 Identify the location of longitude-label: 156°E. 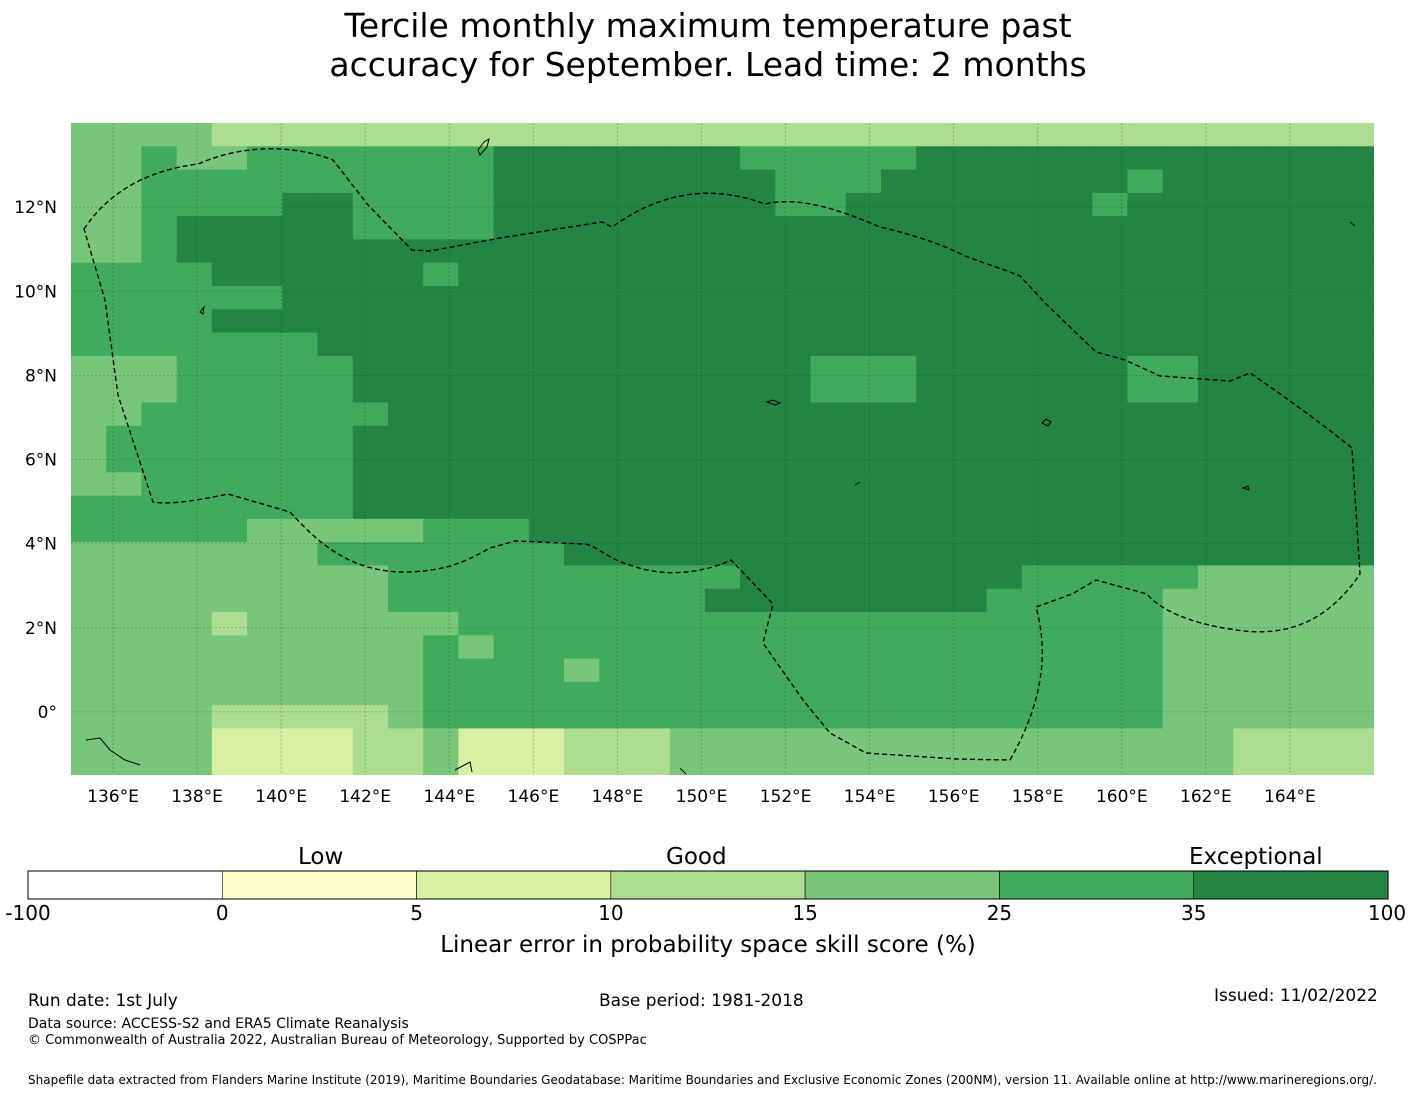
(954, 797).